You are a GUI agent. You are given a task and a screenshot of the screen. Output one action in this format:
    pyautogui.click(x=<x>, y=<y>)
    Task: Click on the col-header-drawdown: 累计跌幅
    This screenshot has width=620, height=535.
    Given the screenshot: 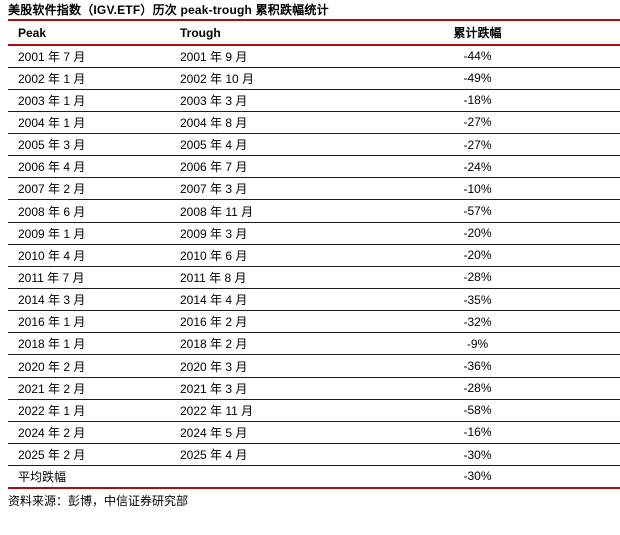 What is the action you would take?
    pyautogui.click(x=477, y=33)
    